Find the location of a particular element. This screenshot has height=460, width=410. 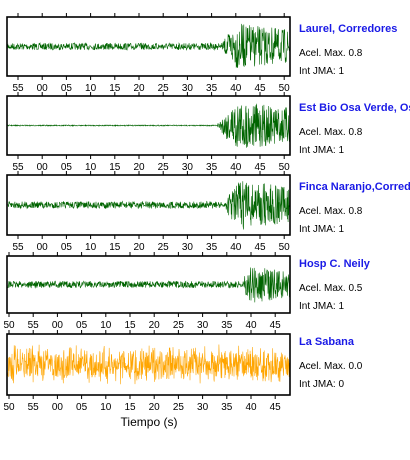

station-name: Hosp C. Neily is located at coordinates (334, 264).